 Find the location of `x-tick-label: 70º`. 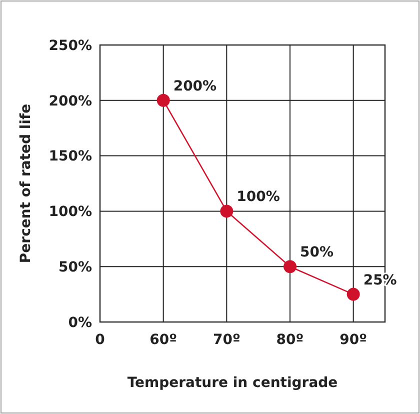

x-tick-label: 70º is located at coordinates (226, 340).